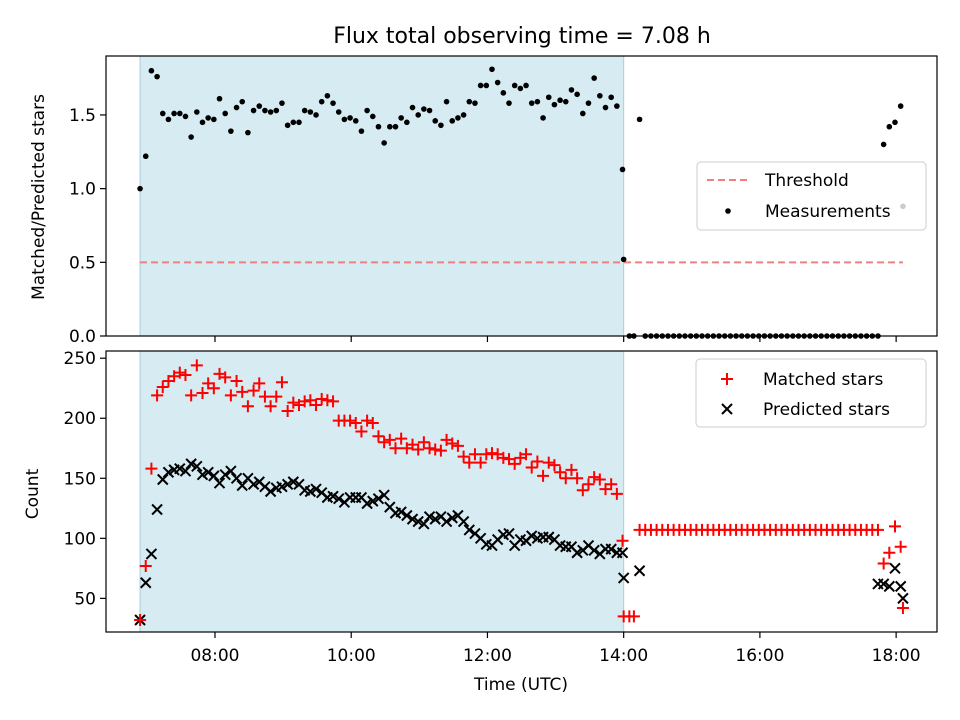 Image resolution: width=960 pixels, height=720 pixels. Describe the element at coordinates (896, 656) in the screenshot. I see `x-tick-label: 18:00` at that location.